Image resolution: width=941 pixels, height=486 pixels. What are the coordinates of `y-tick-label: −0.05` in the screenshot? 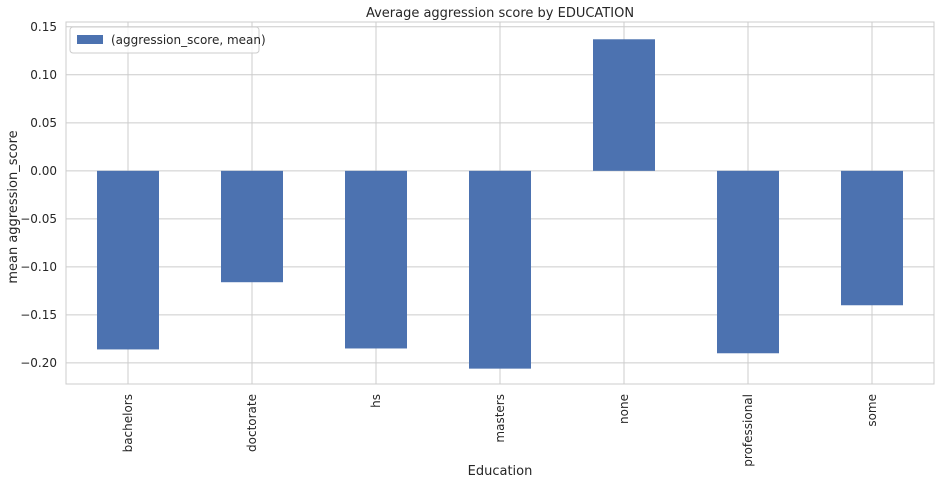 It's located at (38, 219).